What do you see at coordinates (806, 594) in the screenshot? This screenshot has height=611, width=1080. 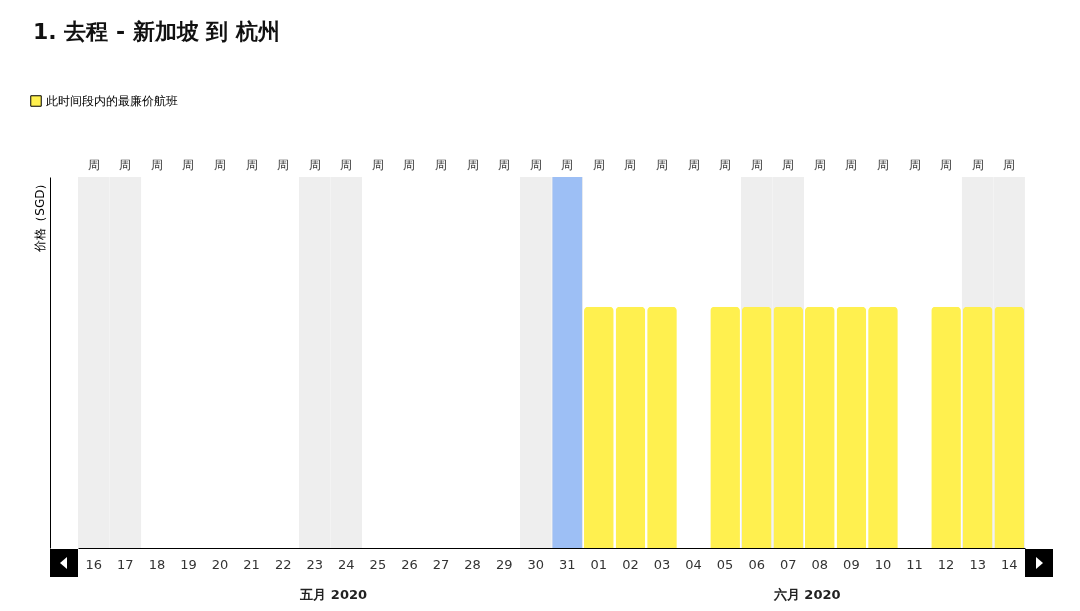 I see `text: 六月 2020` at bounding box center [806, 594].